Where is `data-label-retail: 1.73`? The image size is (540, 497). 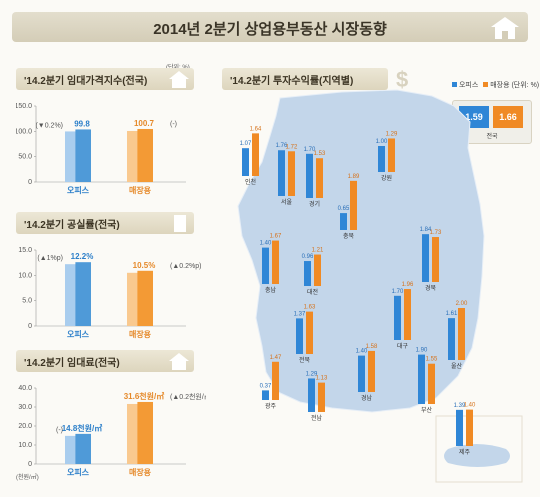
data-label-retail: 1.73 is located at coordinates (436, 233).